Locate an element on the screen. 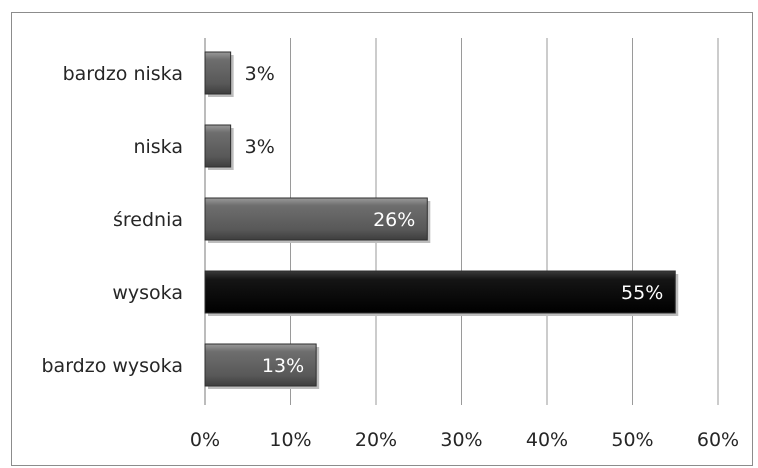  category-label: średnia is located at coordinates (148, 220).